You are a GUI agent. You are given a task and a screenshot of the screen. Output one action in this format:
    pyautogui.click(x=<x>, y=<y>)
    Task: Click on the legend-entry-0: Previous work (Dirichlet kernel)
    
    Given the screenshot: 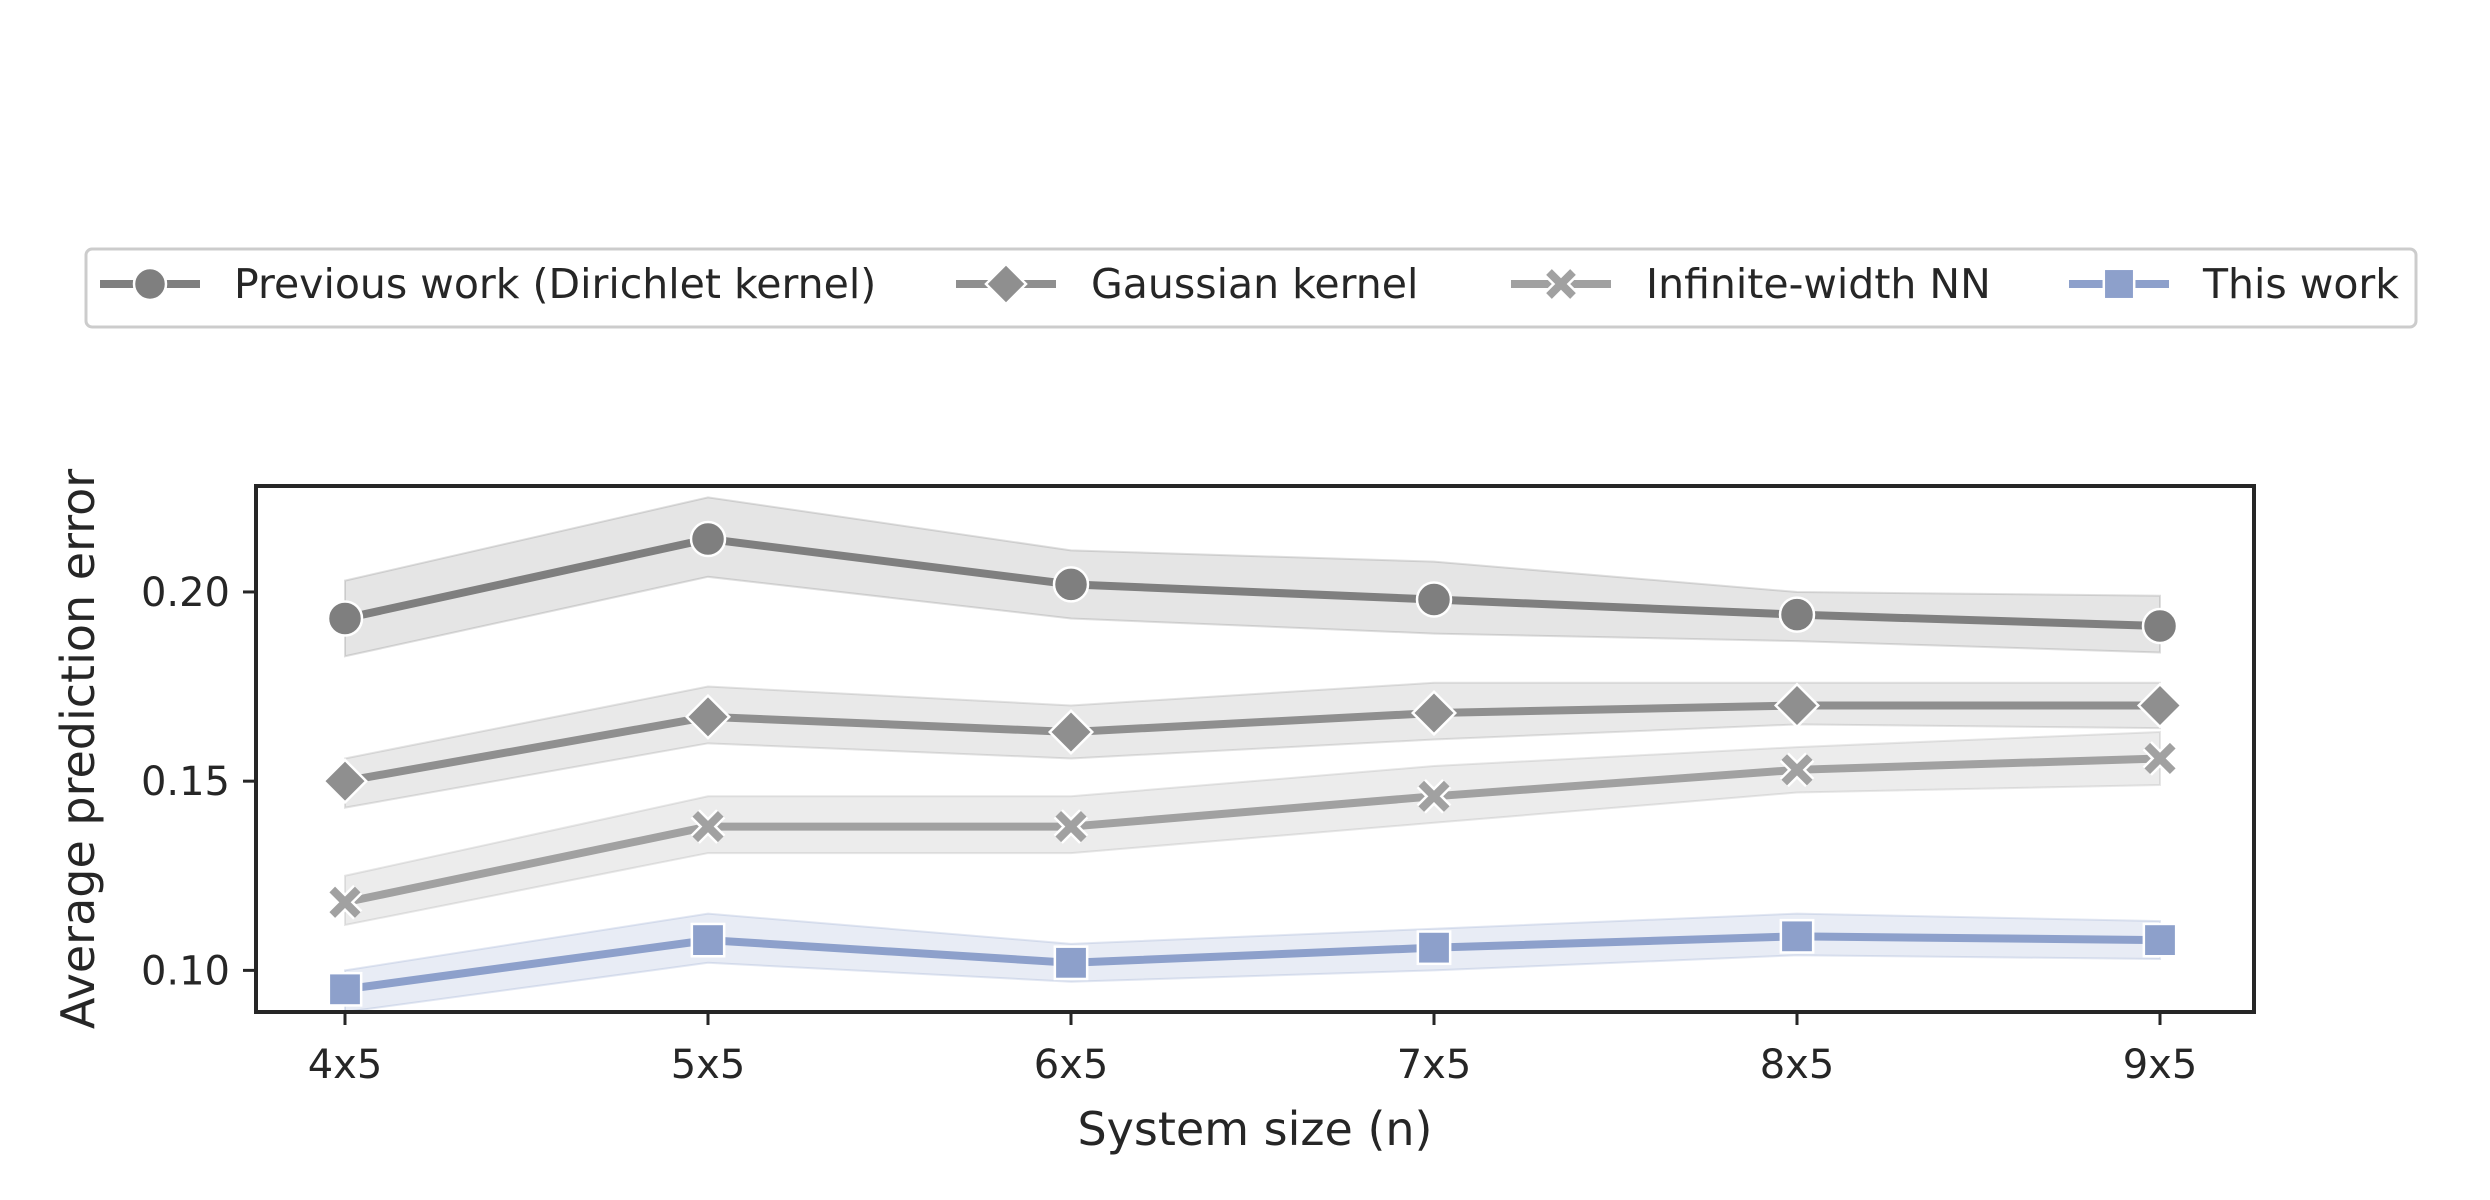 What is the action you would take?
    pyautogui.click(x=488, y=284)
    